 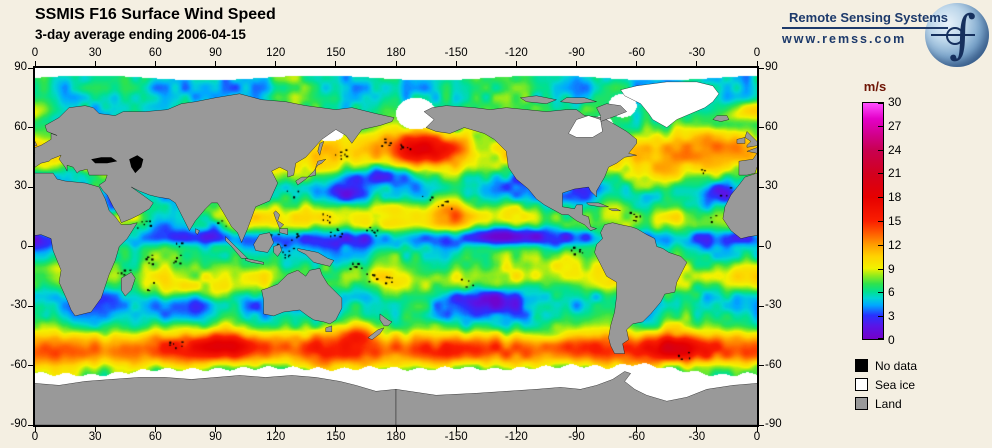 I want to click on crosshair-icon, so click(x=955, y=36).